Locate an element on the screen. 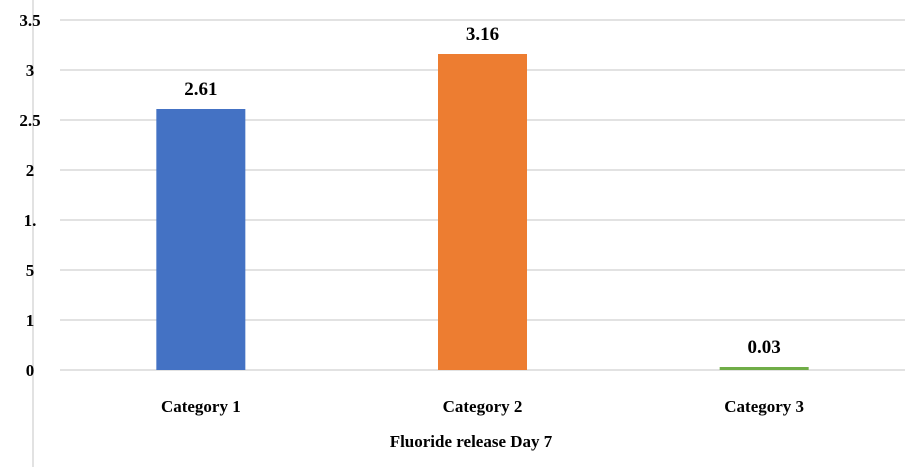  x-axis-categories: Category 1 Category 2 Category 3 is located at coordinates (482, 406).